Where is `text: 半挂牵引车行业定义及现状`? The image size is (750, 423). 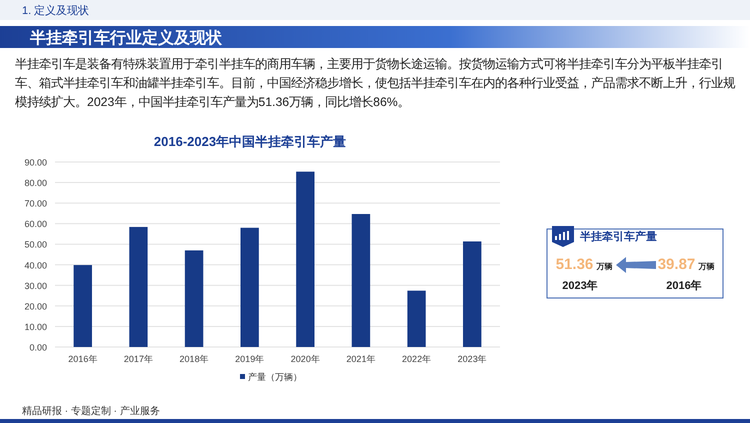
text: 半挂牵引车行业定义及现状 is located at coordinates (126, 38).